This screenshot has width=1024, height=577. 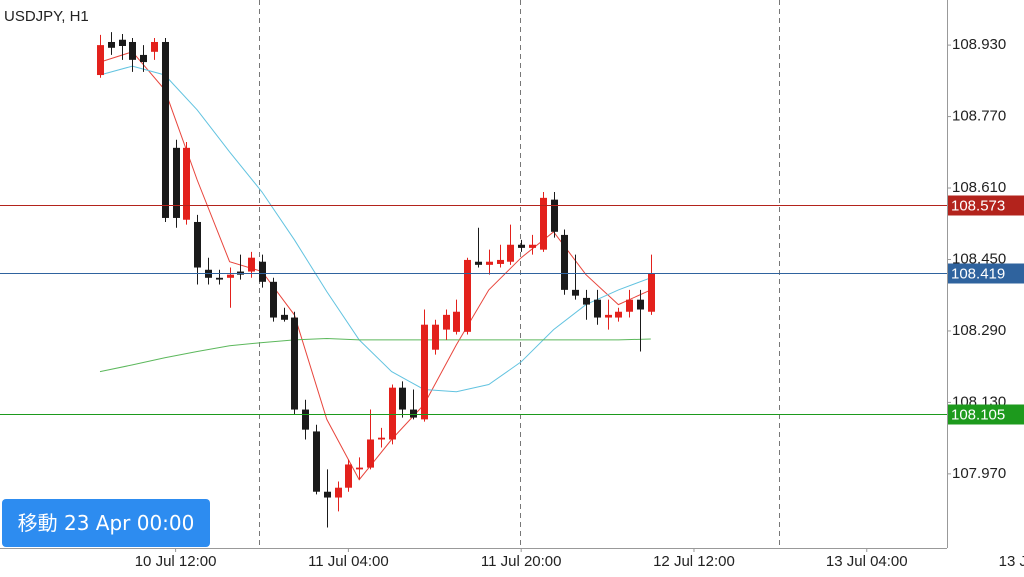 I want to click on x-tick-label: 10 Jul 12:00, so click(x=176, y=561).